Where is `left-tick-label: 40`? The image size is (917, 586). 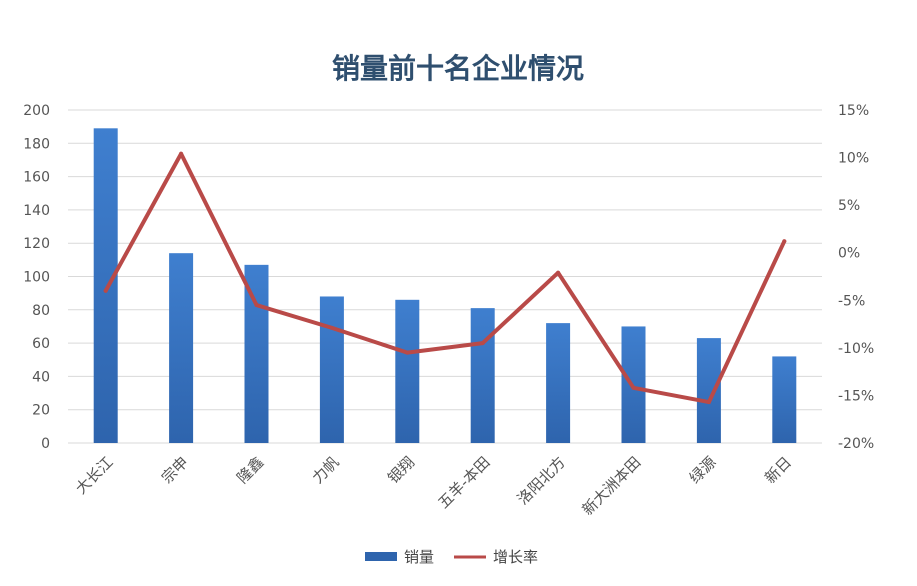 left-tick-label: 40 is located at coordinates (41, 377).